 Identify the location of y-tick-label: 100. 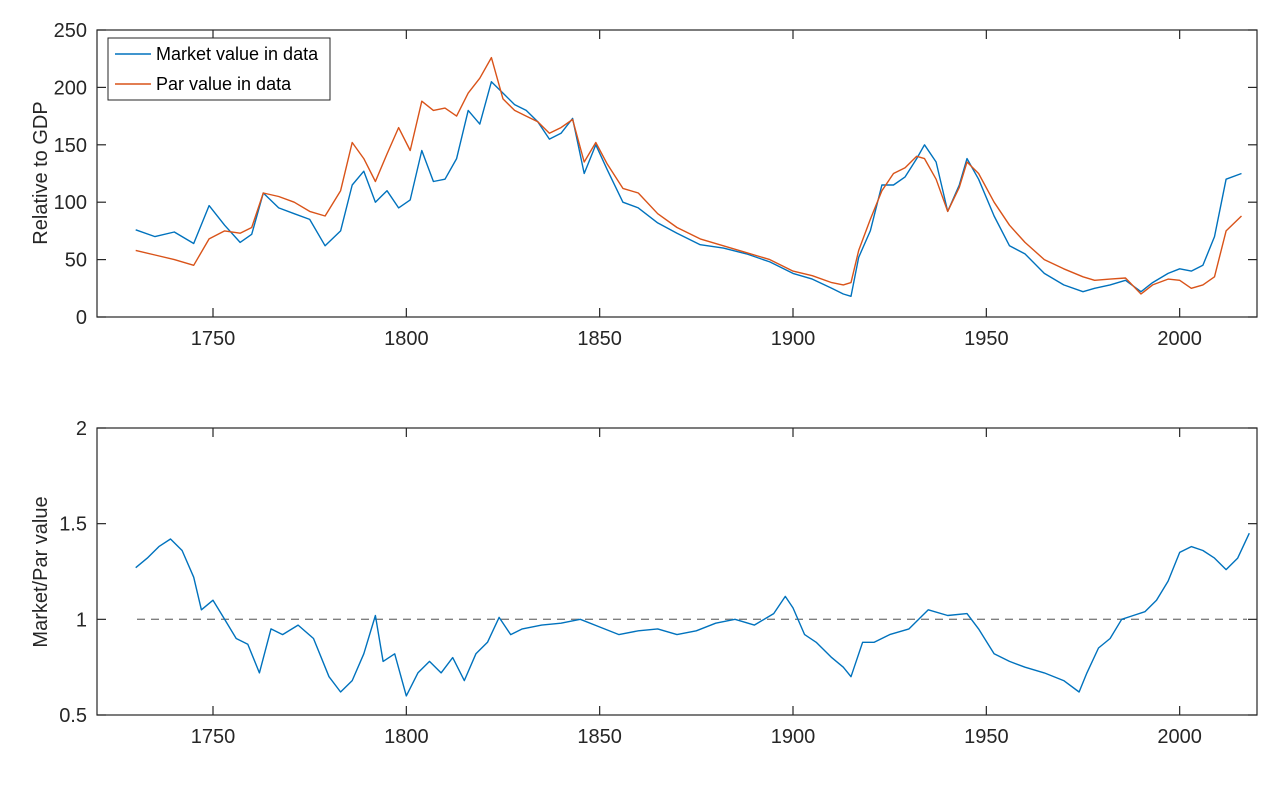
(70, 203).